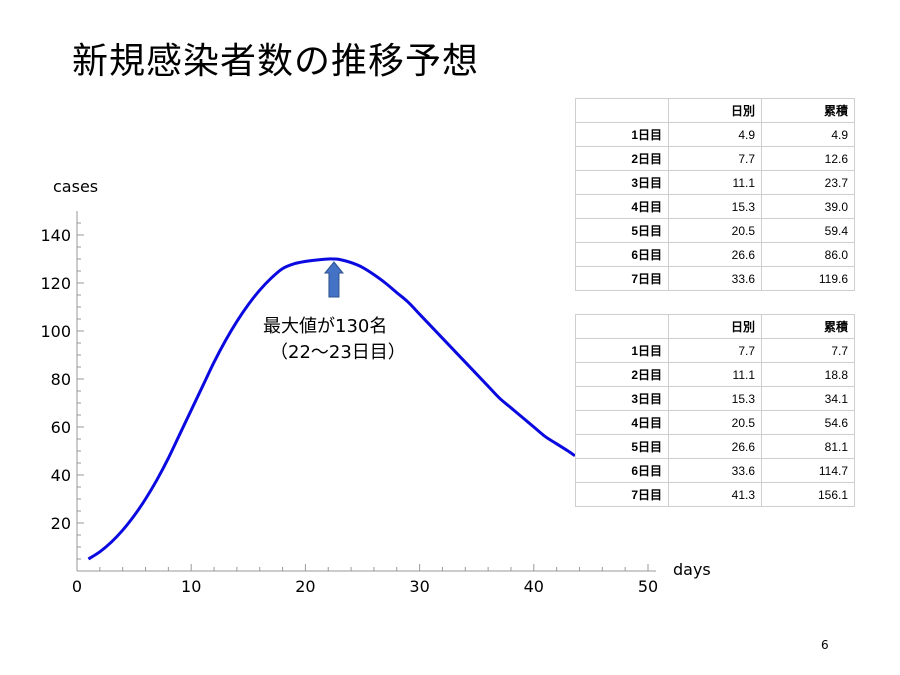  What do you see at coordinates (692, 569) in the screenshot?
I see `x-axis-label: days` at bounding box center [692, 569].